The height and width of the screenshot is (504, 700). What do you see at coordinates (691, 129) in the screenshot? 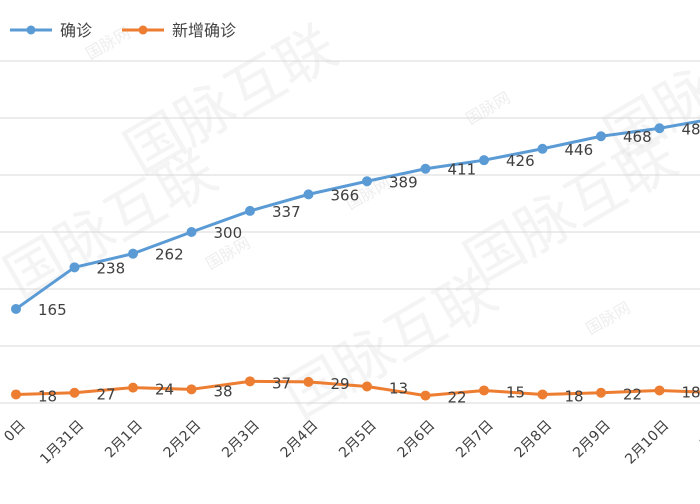
I see `data-label-confirmed: 48` at bounding box center [691, 129].